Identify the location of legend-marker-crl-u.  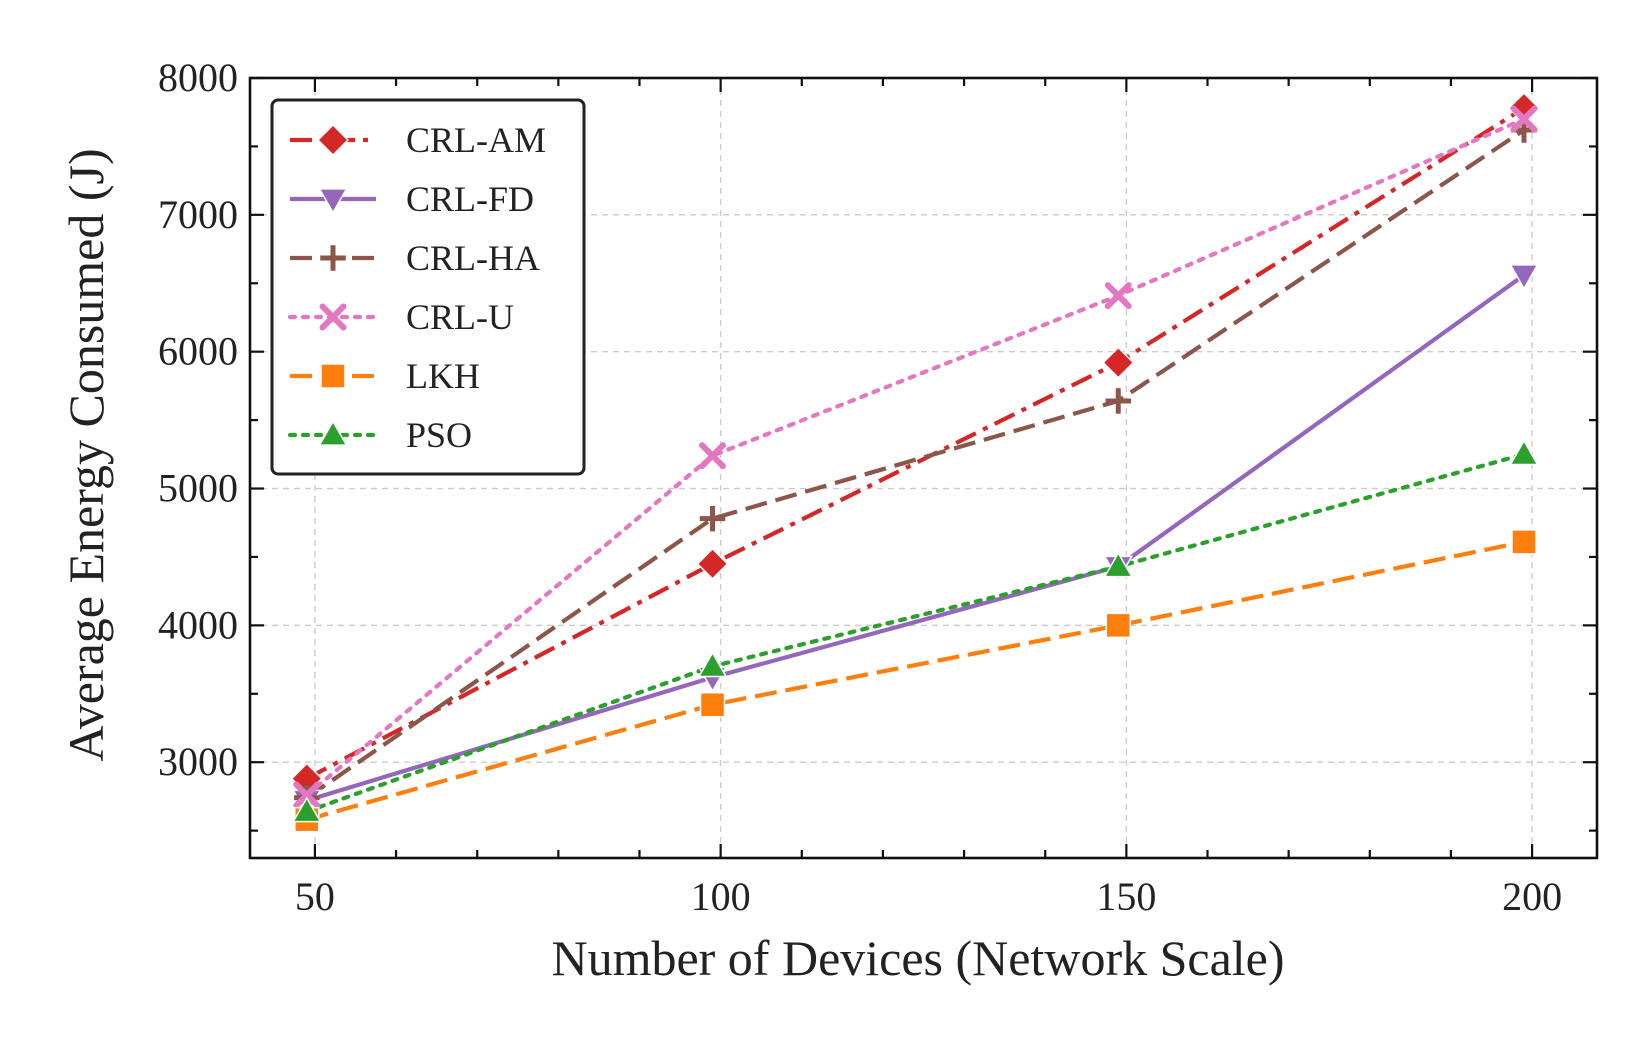
(333, 317).